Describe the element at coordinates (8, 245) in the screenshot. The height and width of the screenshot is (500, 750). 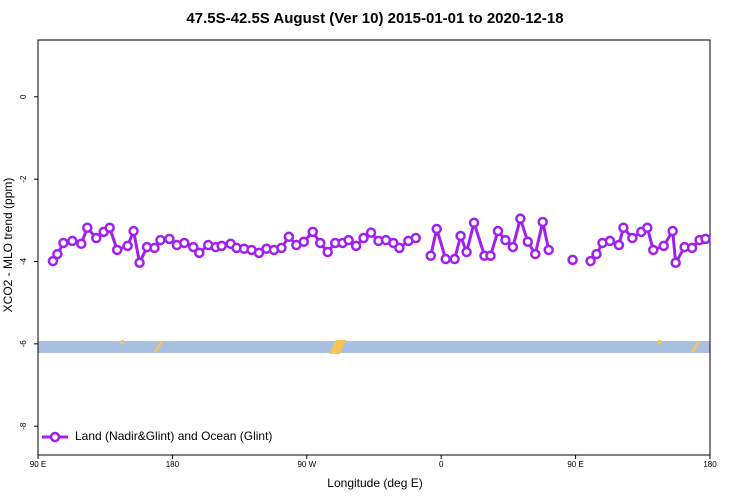
I see `y-axis-label: XCO2 - MLO trend (ppm)` at that location.